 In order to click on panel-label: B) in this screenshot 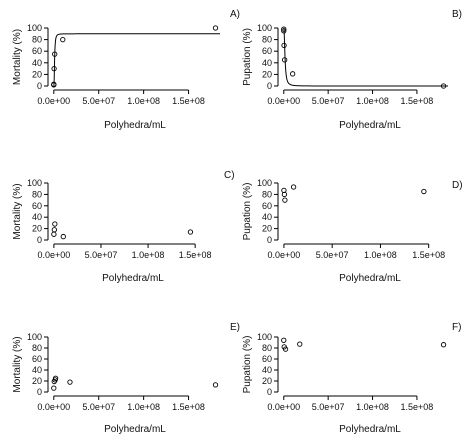, I will do `click(457, 14)`.